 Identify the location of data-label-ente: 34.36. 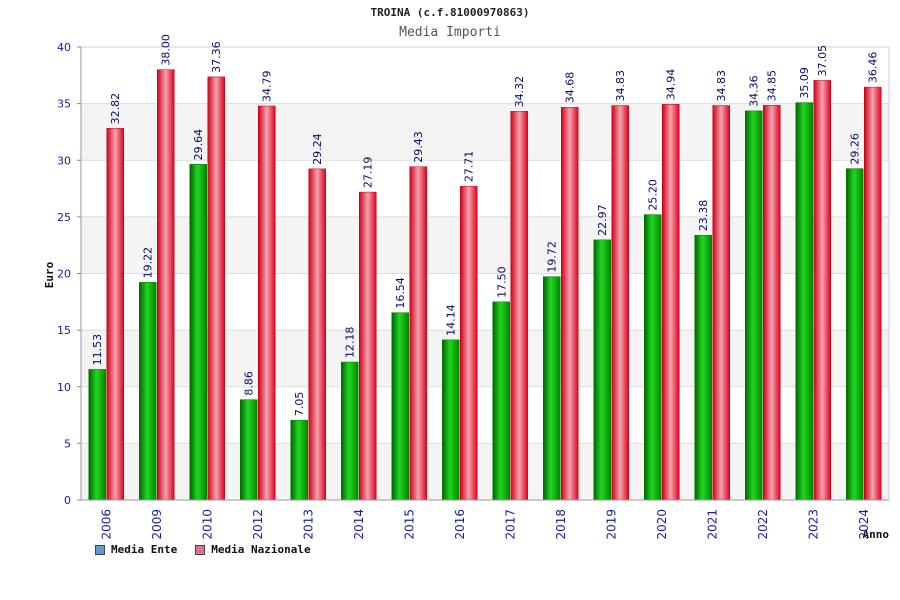
(754, 91).